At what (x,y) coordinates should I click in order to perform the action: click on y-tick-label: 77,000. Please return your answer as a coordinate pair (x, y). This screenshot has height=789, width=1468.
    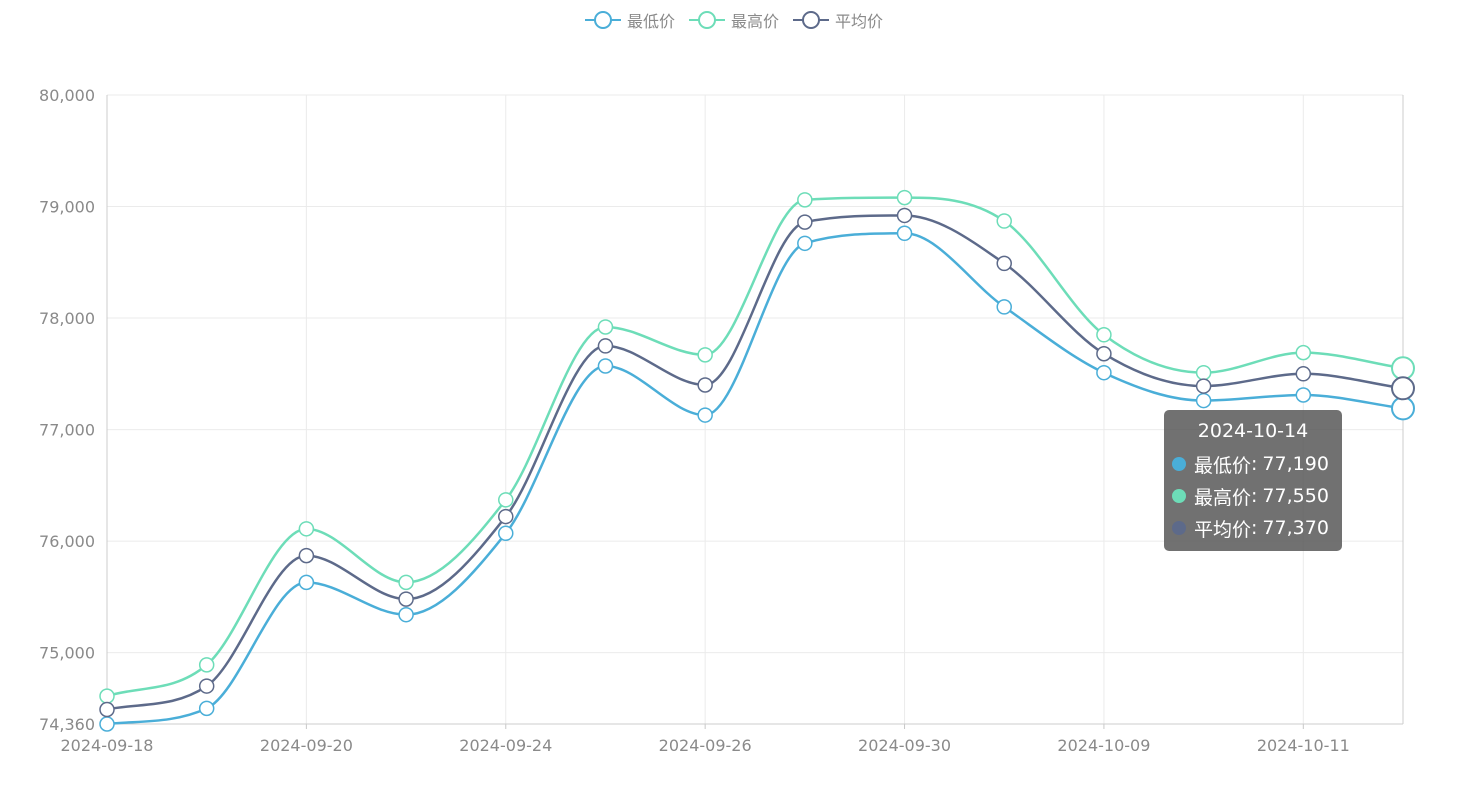
    Looking at the image, I should click on (67, 430).